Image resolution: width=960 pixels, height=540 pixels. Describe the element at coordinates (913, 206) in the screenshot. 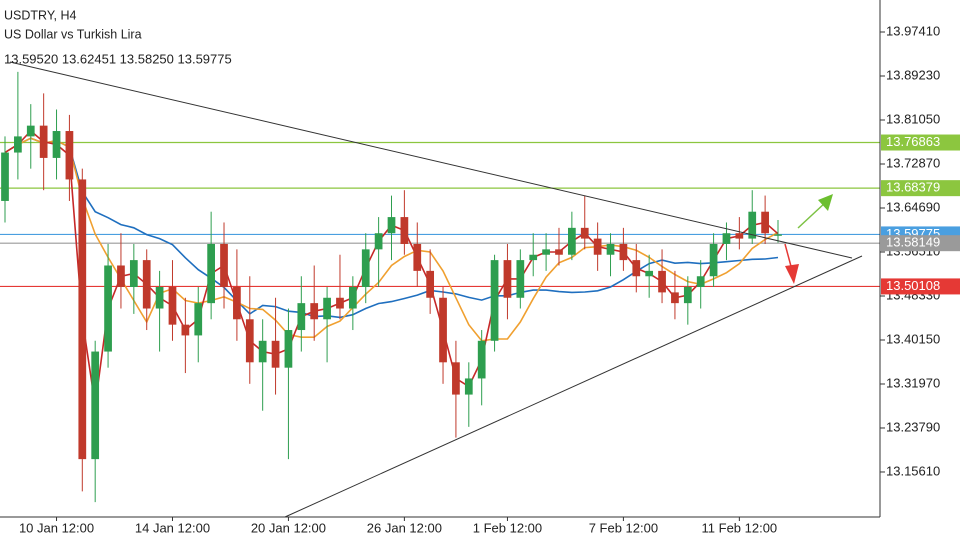

I see `y-tick-label: 13.64690` at that location.